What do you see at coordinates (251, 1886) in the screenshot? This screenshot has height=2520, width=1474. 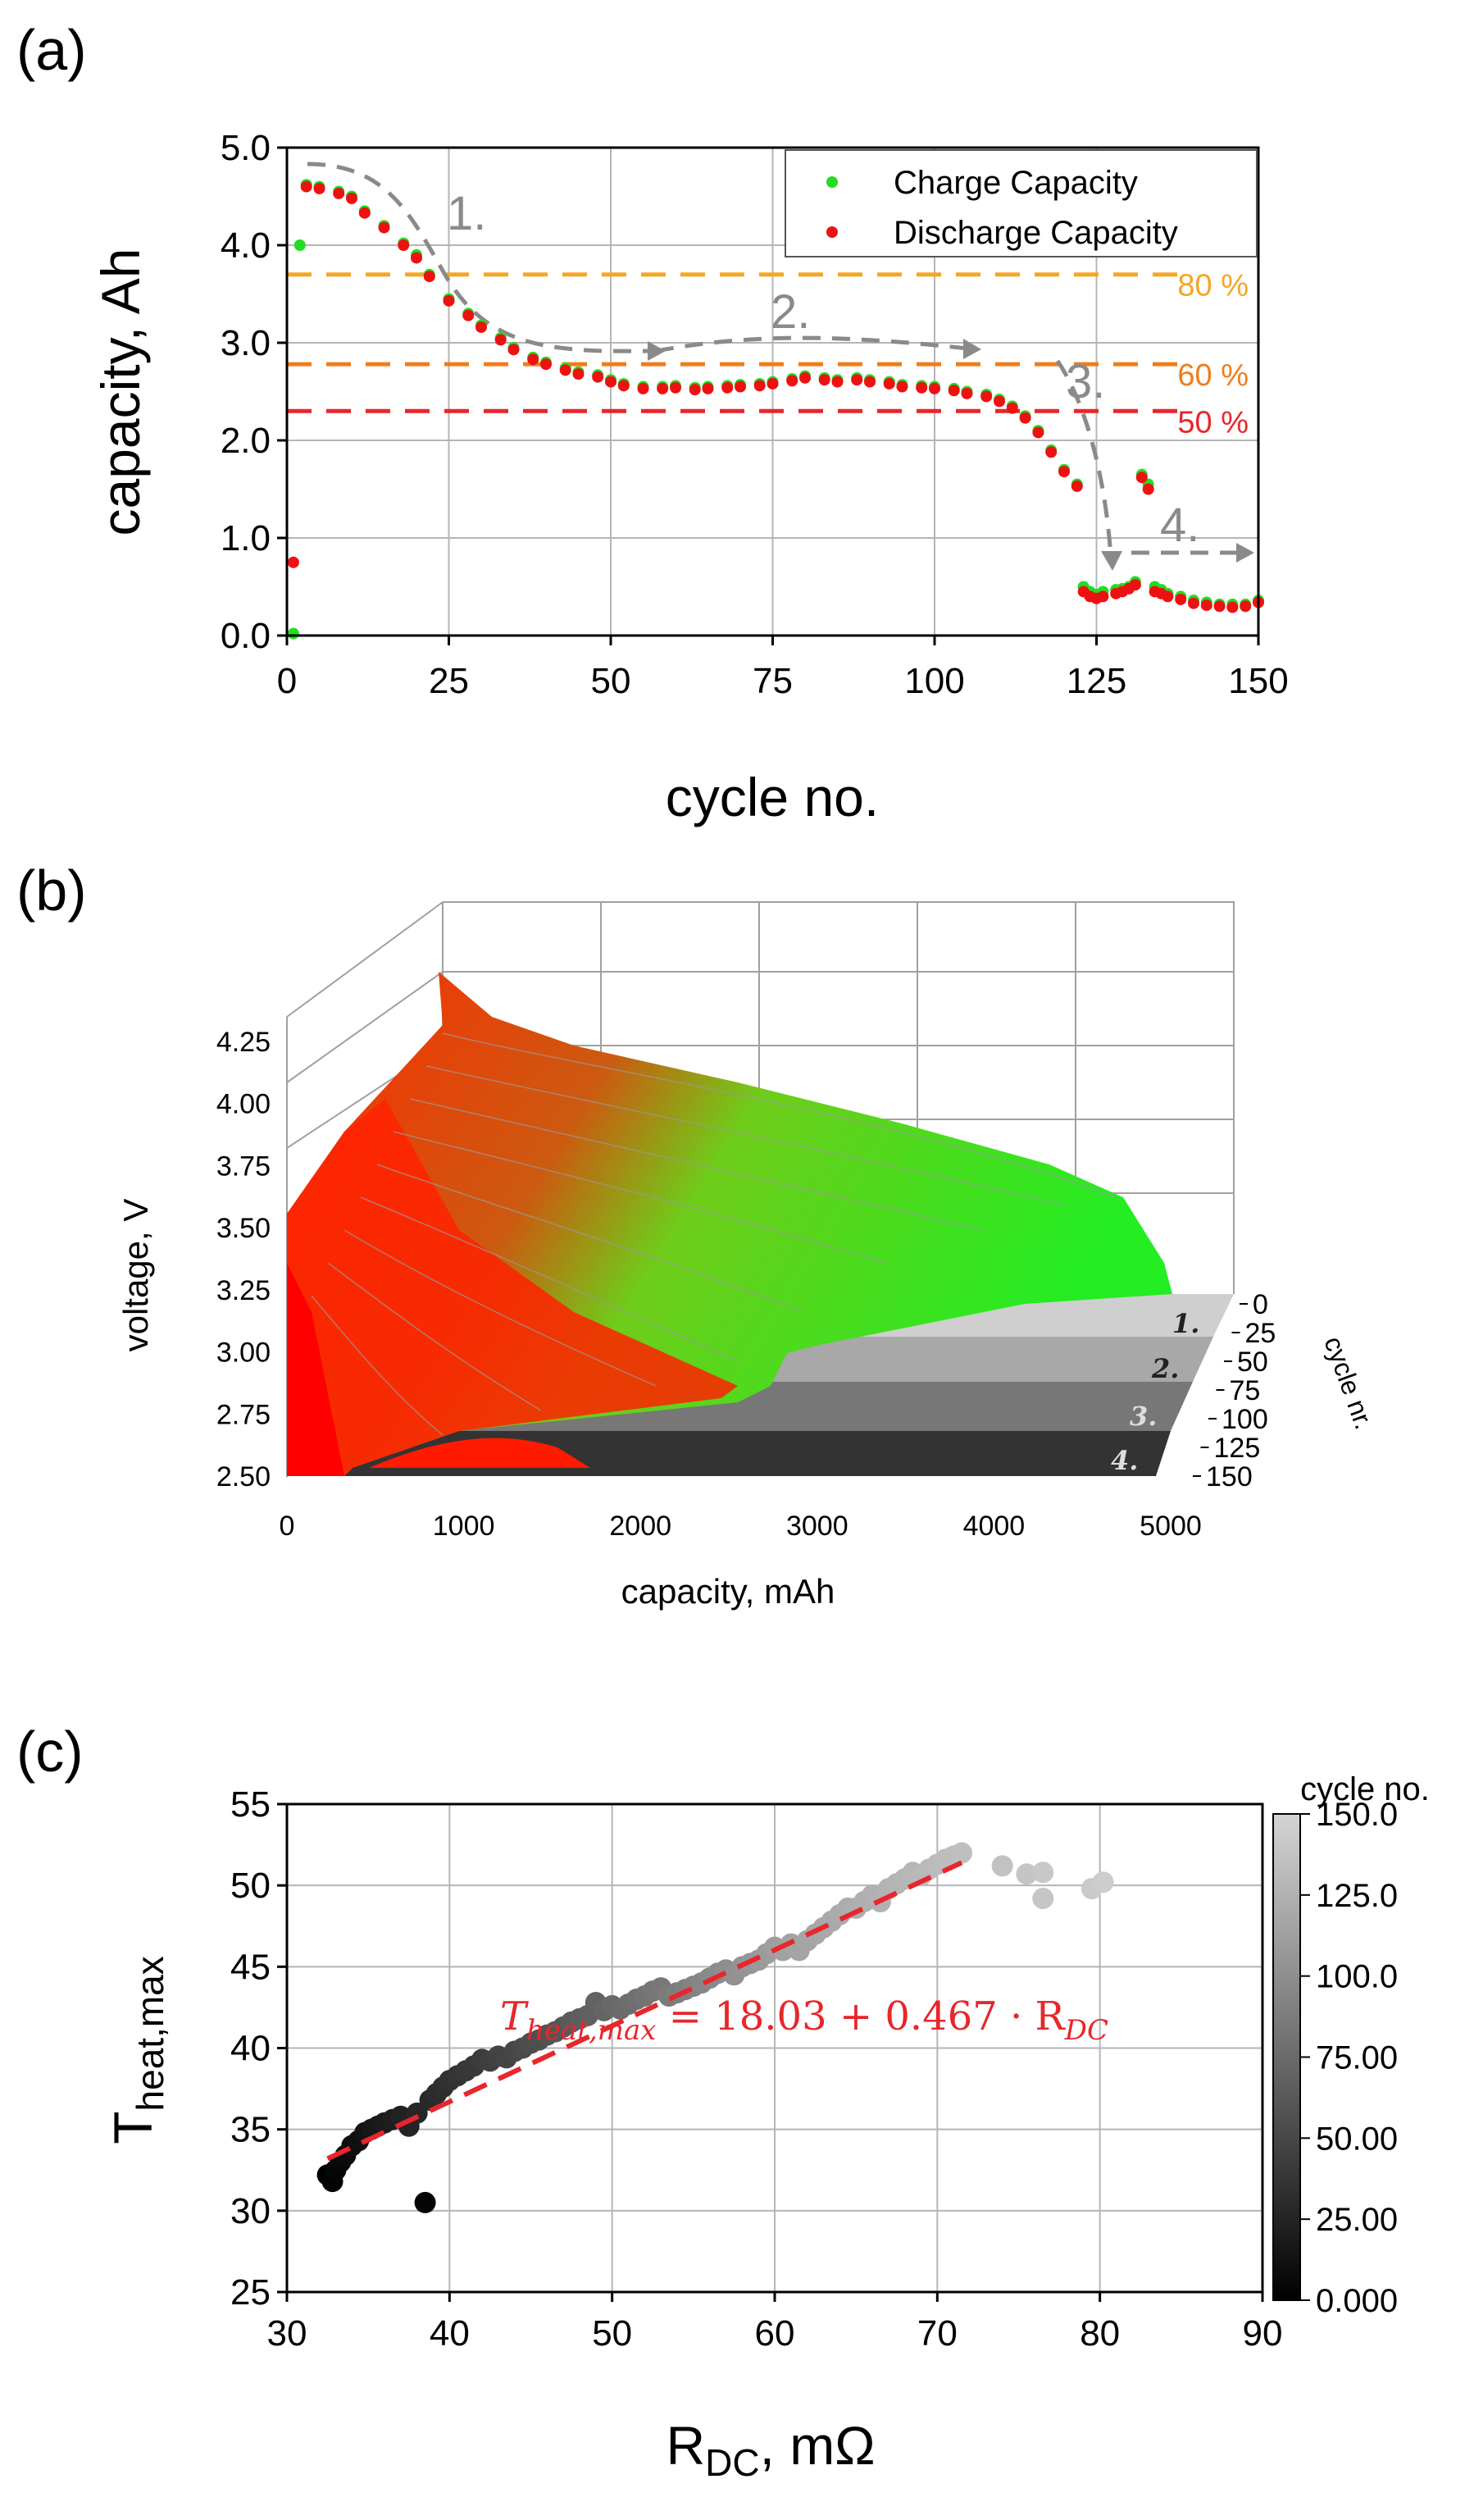 I see `panel-c-ytick-label: 50` at bounding box center [251, 1886].